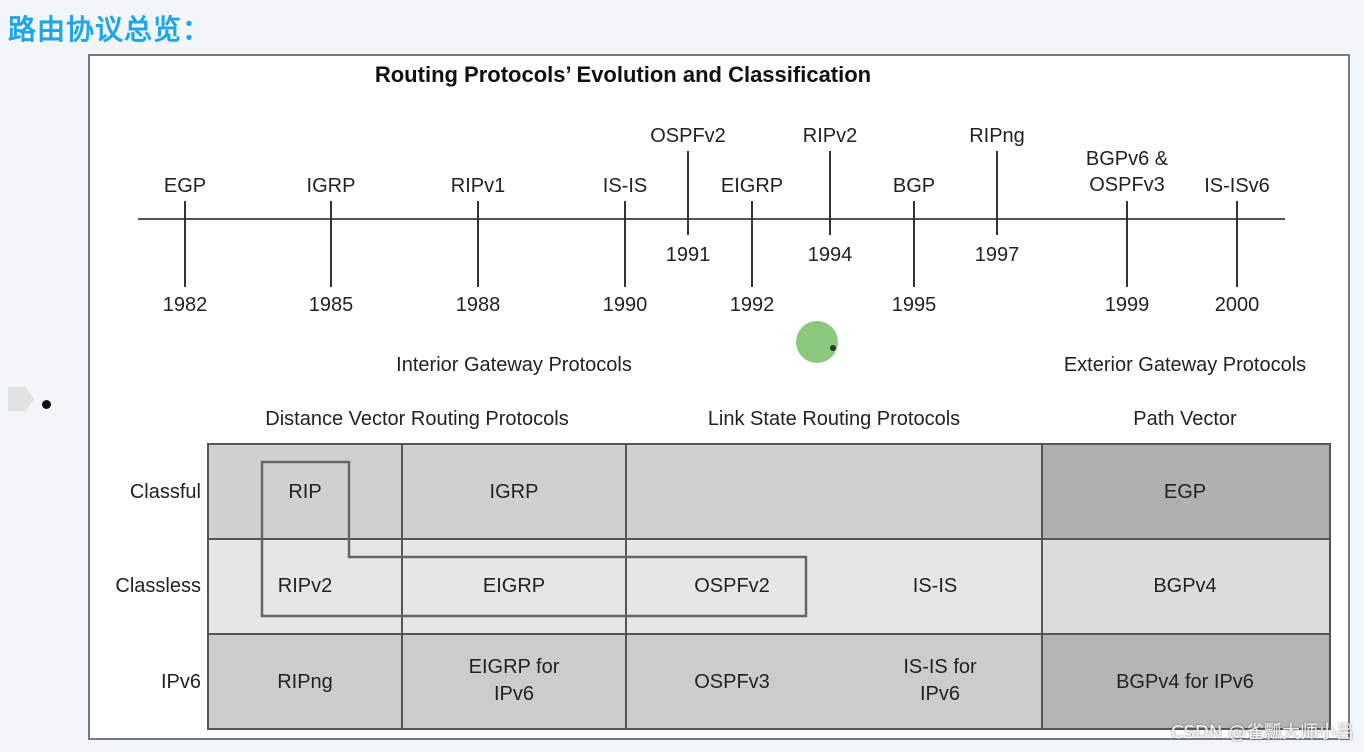  What do you see at coordinates (1262, 732) in the screenshot?
I see `csdn-watermark: CSDN @雀瓢大师小吕` at bounding box center [1262, 732].